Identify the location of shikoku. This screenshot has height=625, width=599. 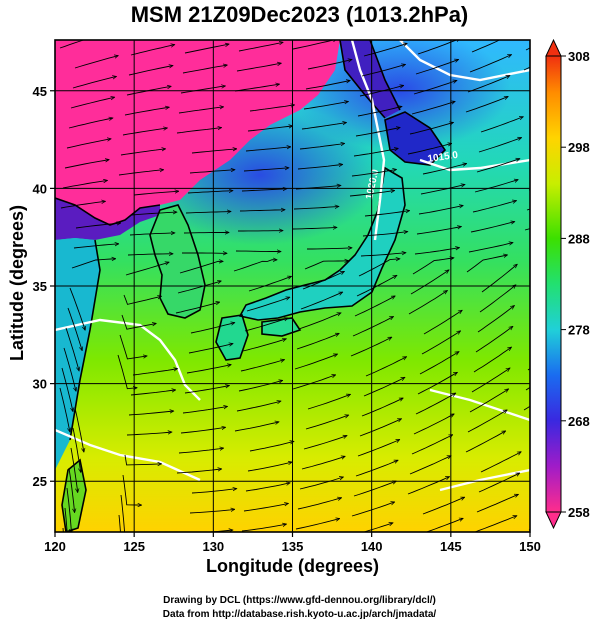
(281, 327).